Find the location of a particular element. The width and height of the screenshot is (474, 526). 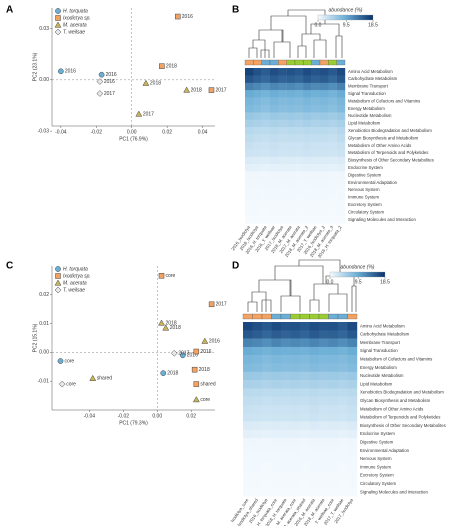

row-label: Immune System is located at coordinates (363, 197).